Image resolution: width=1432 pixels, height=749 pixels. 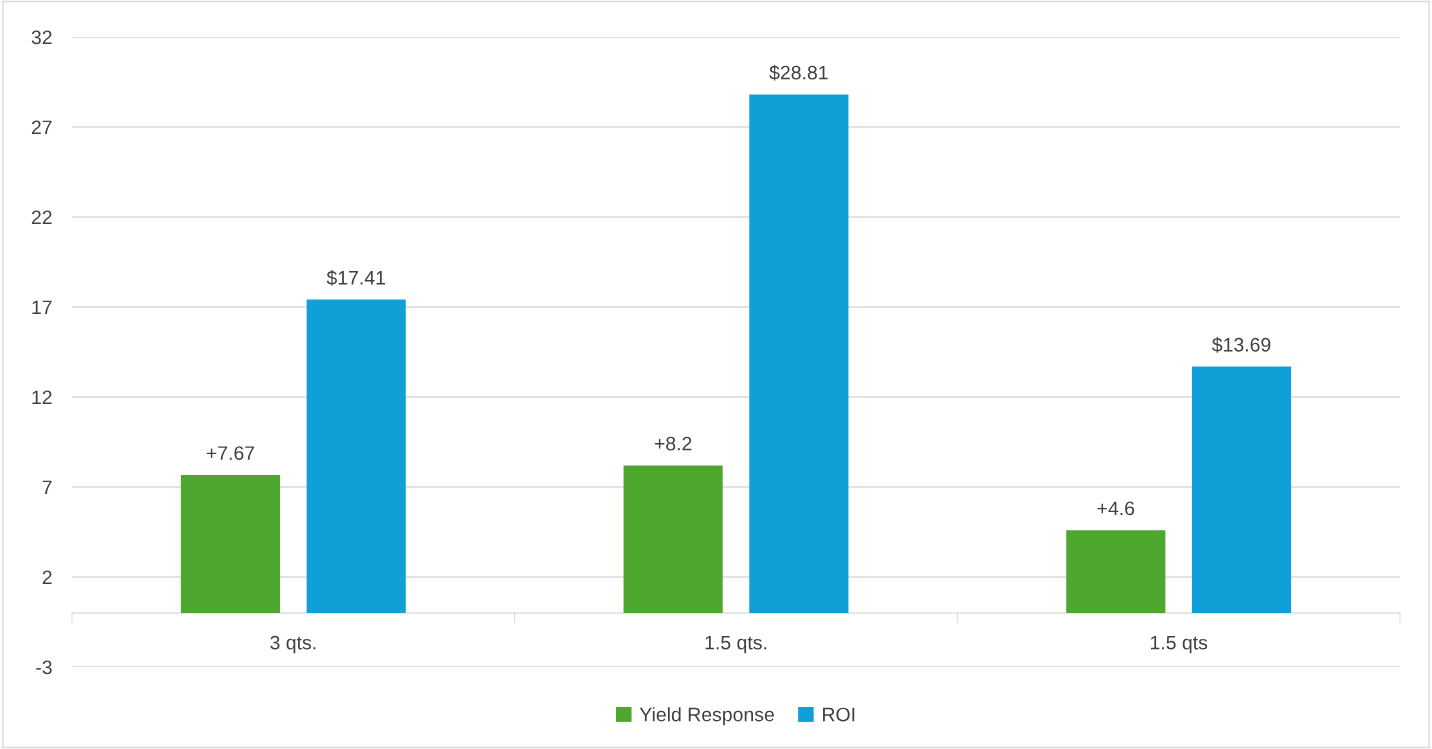 I want to click on y-tick-label: 32, so click(x=41, y=37).